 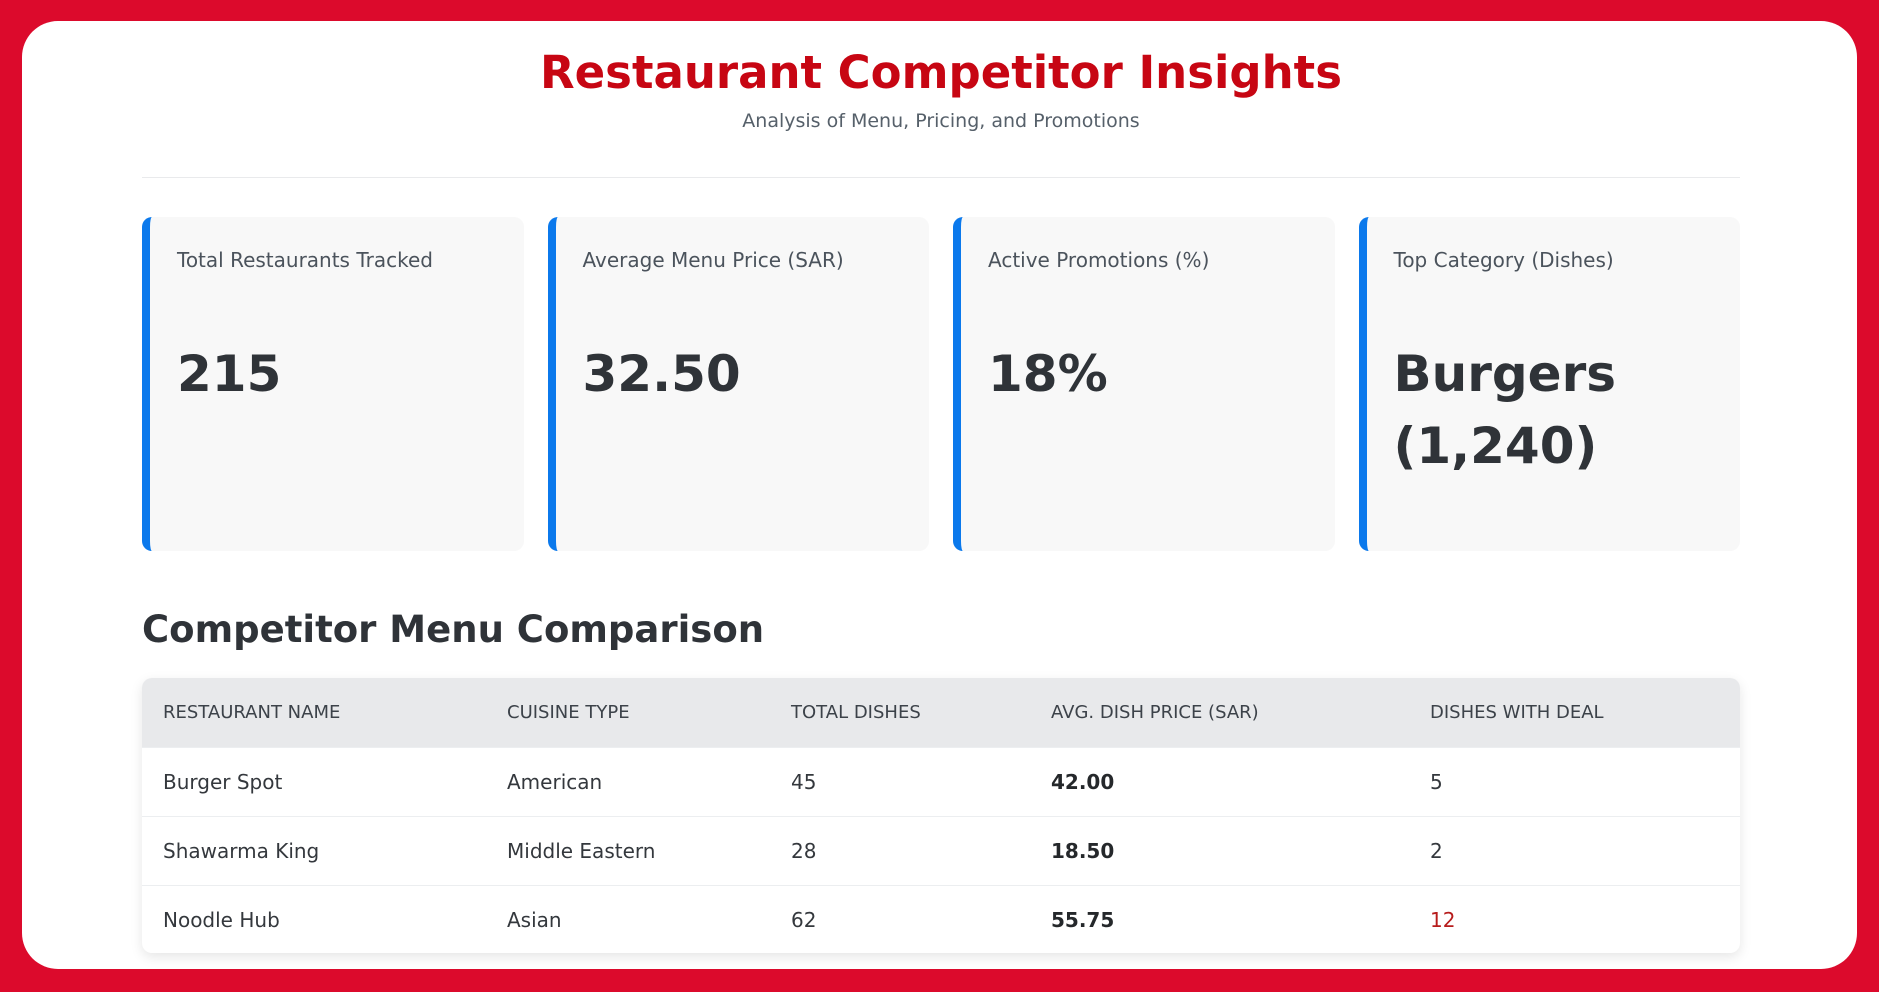 I want to click on cuisine-type-cell: Asian, so click(x=628, y=919).